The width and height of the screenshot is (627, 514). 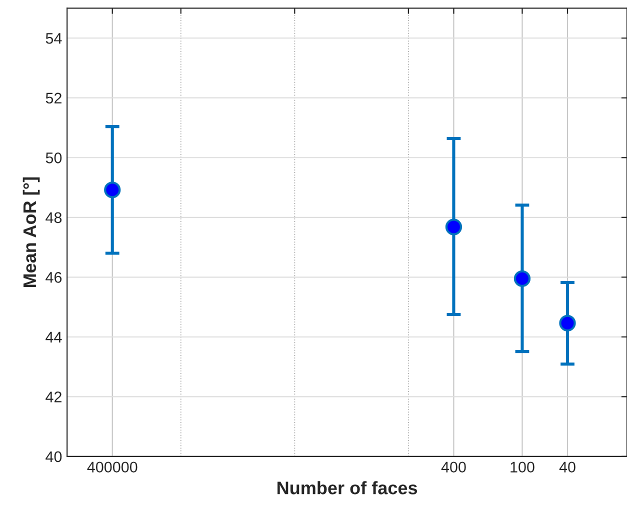 What do you see at coordinates (112, 467) in the screenshot?
I see `x-tick-label: 400000` at bounding box center [112, 467].